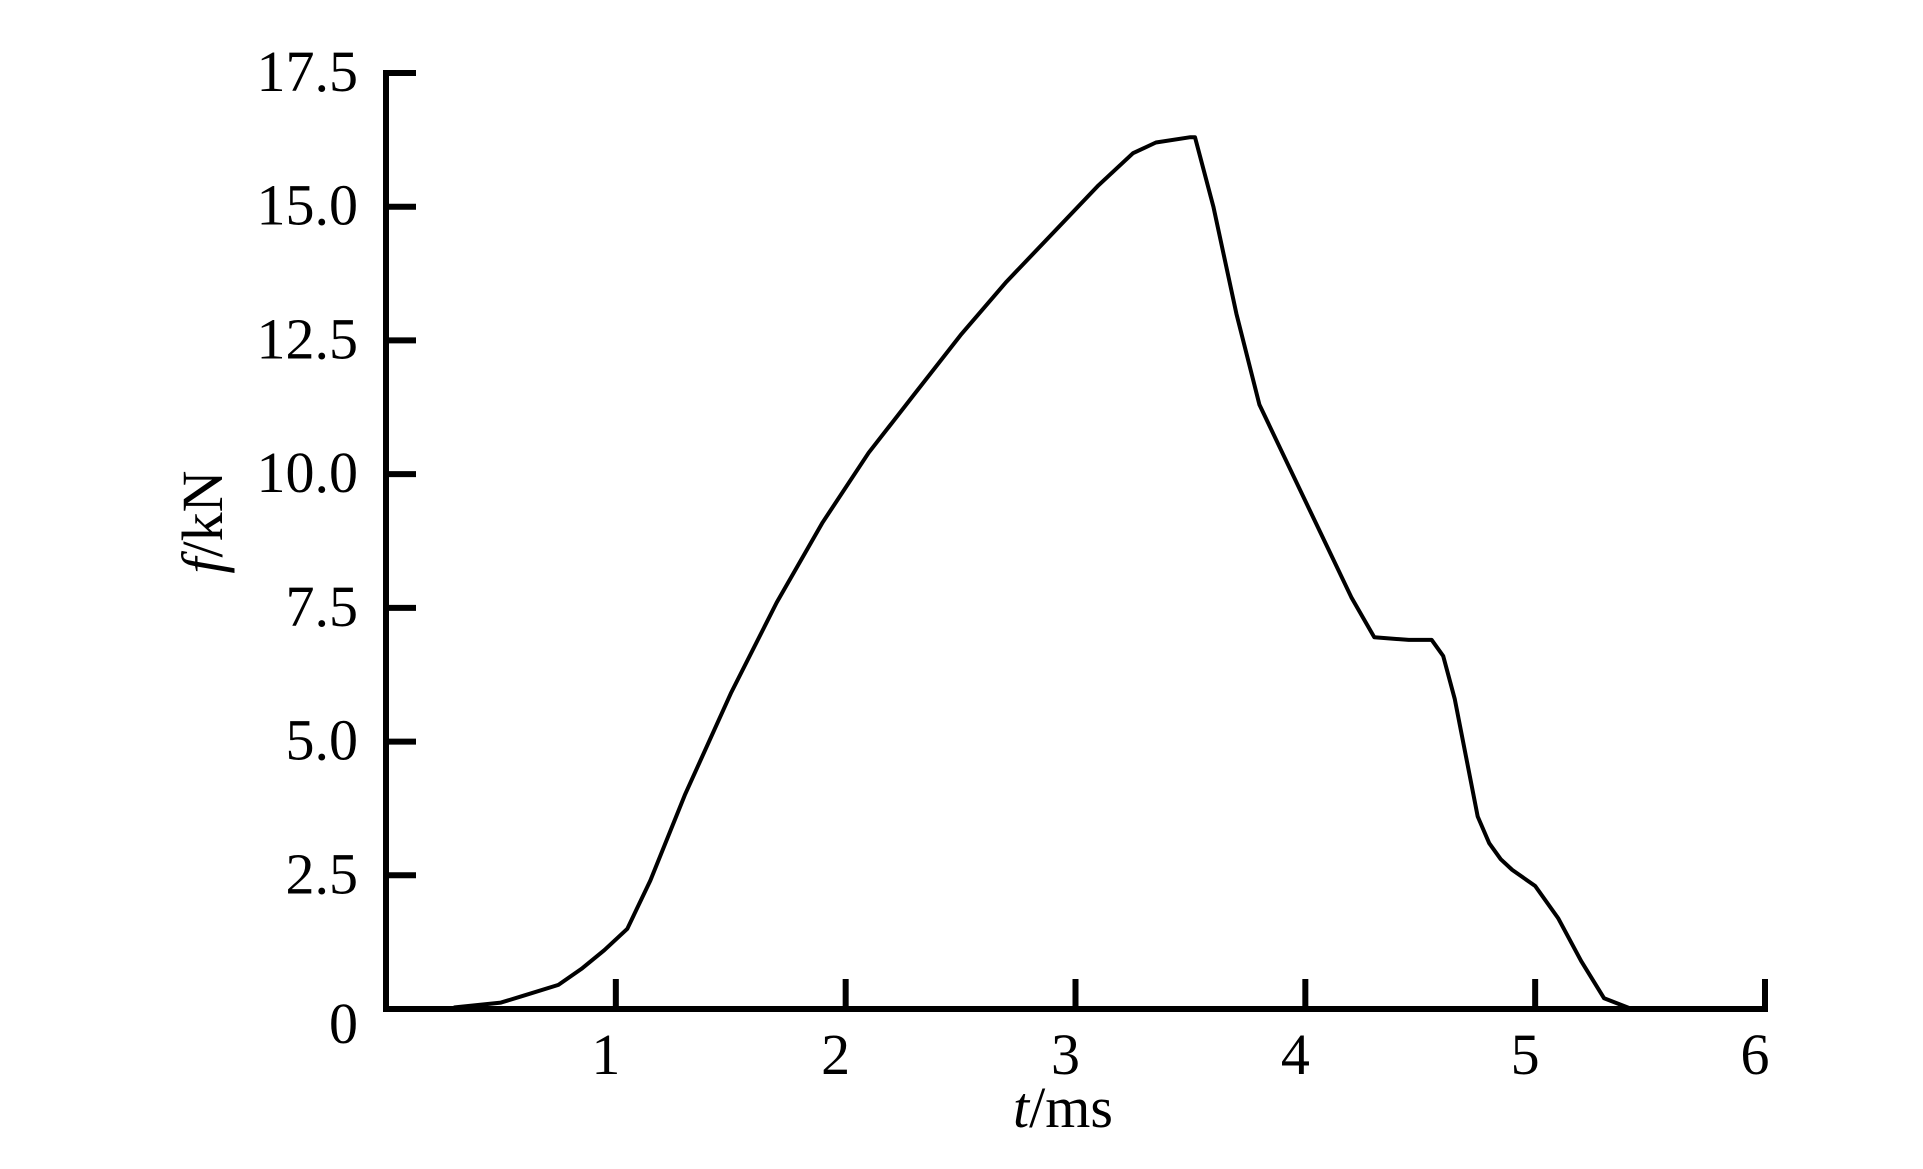 The width and height of the screenshot is (1923, 1169). Describe the element at coordinates (202, 513) in the screenshot. I see `y-axis-unit: /kN` at that location.